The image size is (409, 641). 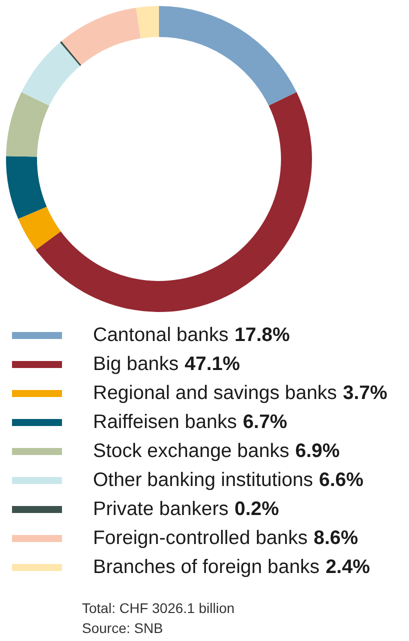 What do you see at coordinates (203, 480) in the screenshot?
I see `legend-label: Other banking institutions` at bounding box center [203, 480].